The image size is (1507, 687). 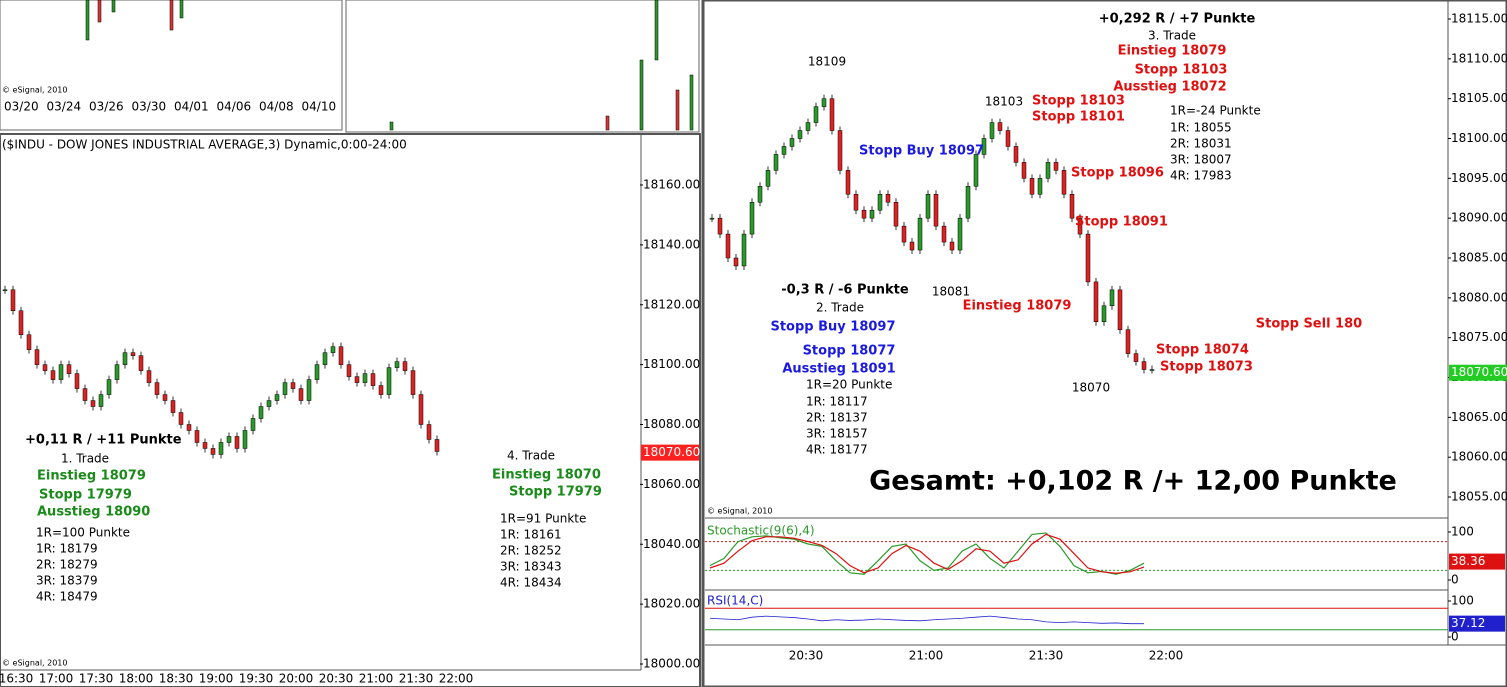 I want to click on y-tick-label: 18020.00, so click(x=671, y=604).